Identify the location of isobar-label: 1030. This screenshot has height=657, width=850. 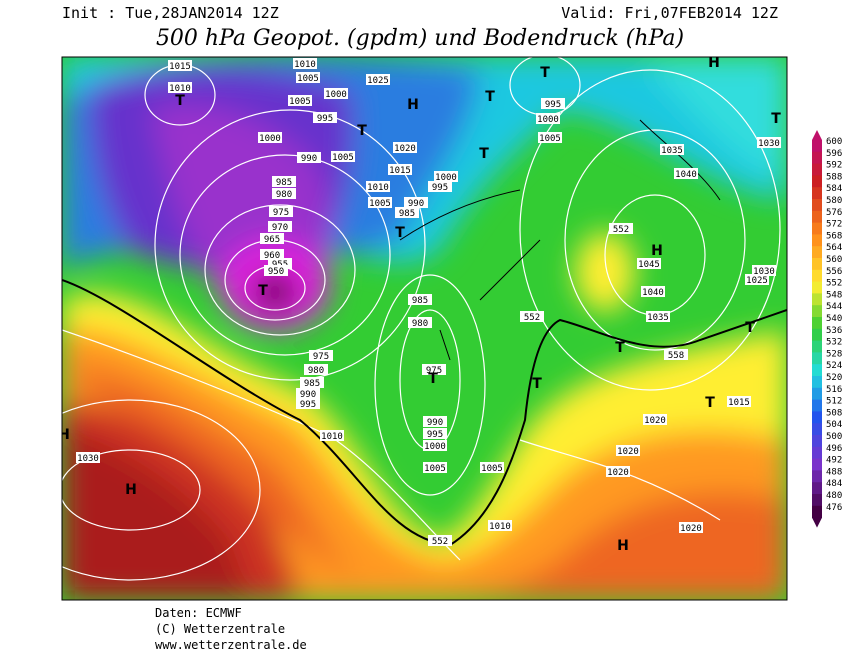
(88, 459).